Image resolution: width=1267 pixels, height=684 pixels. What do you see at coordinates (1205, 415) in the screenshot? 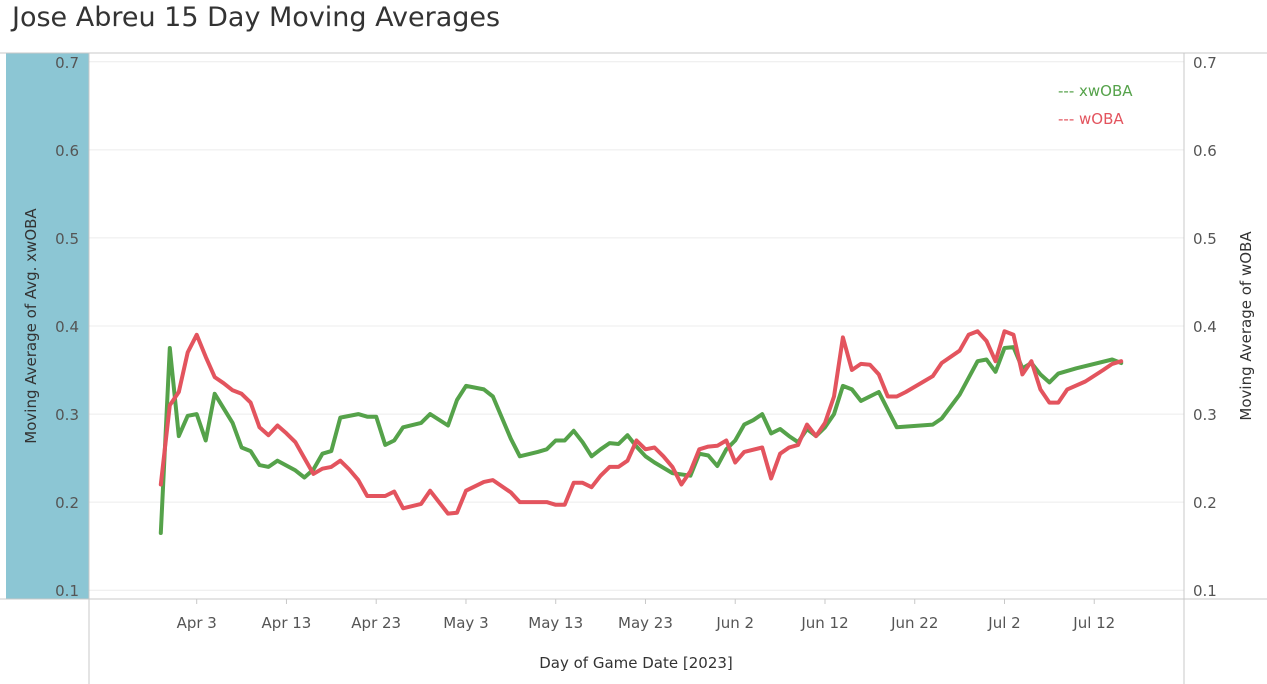
I see `right-tick-label: 0.3` at bounding box center [1205, 415].